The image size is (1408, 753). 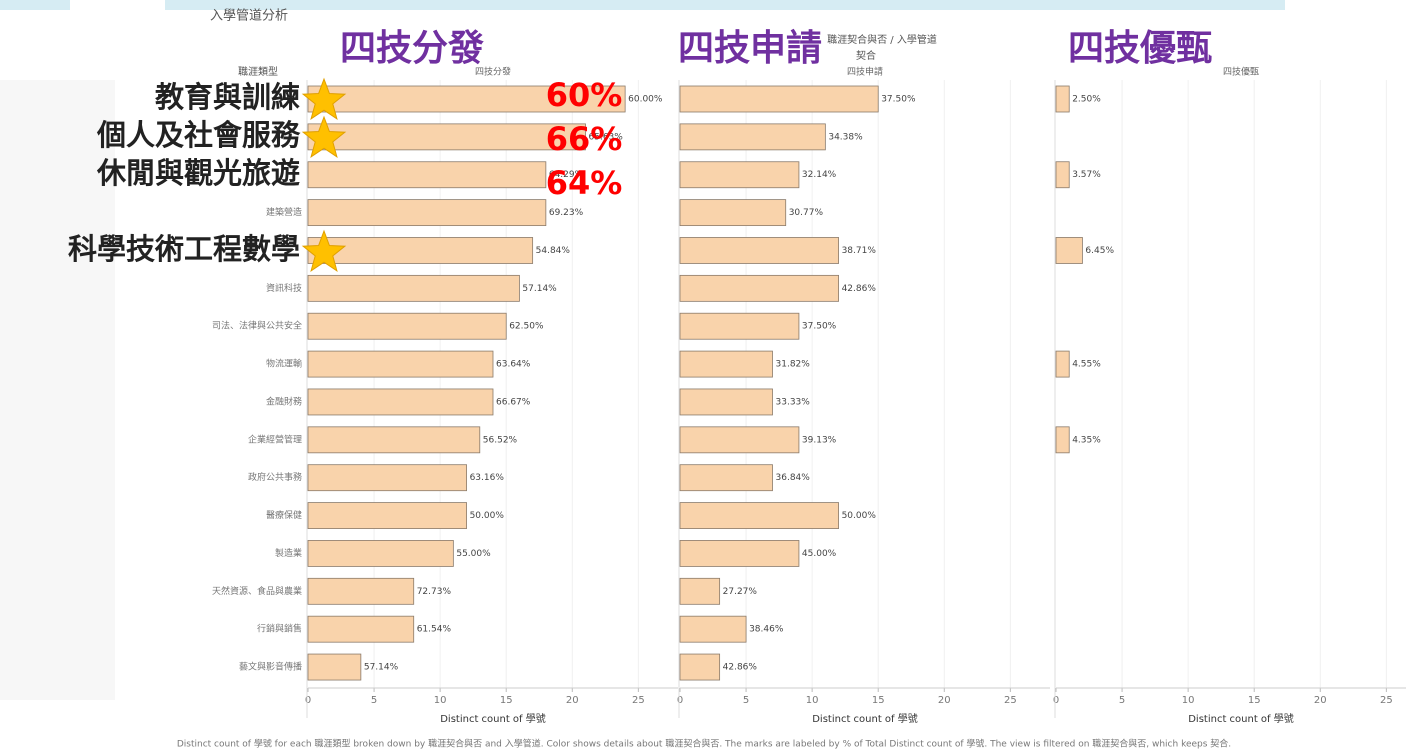 What do you see at coordinates (819, 175) in the screenshot?
I see `value-label: 32.14%` at bounding box center [819, 175].